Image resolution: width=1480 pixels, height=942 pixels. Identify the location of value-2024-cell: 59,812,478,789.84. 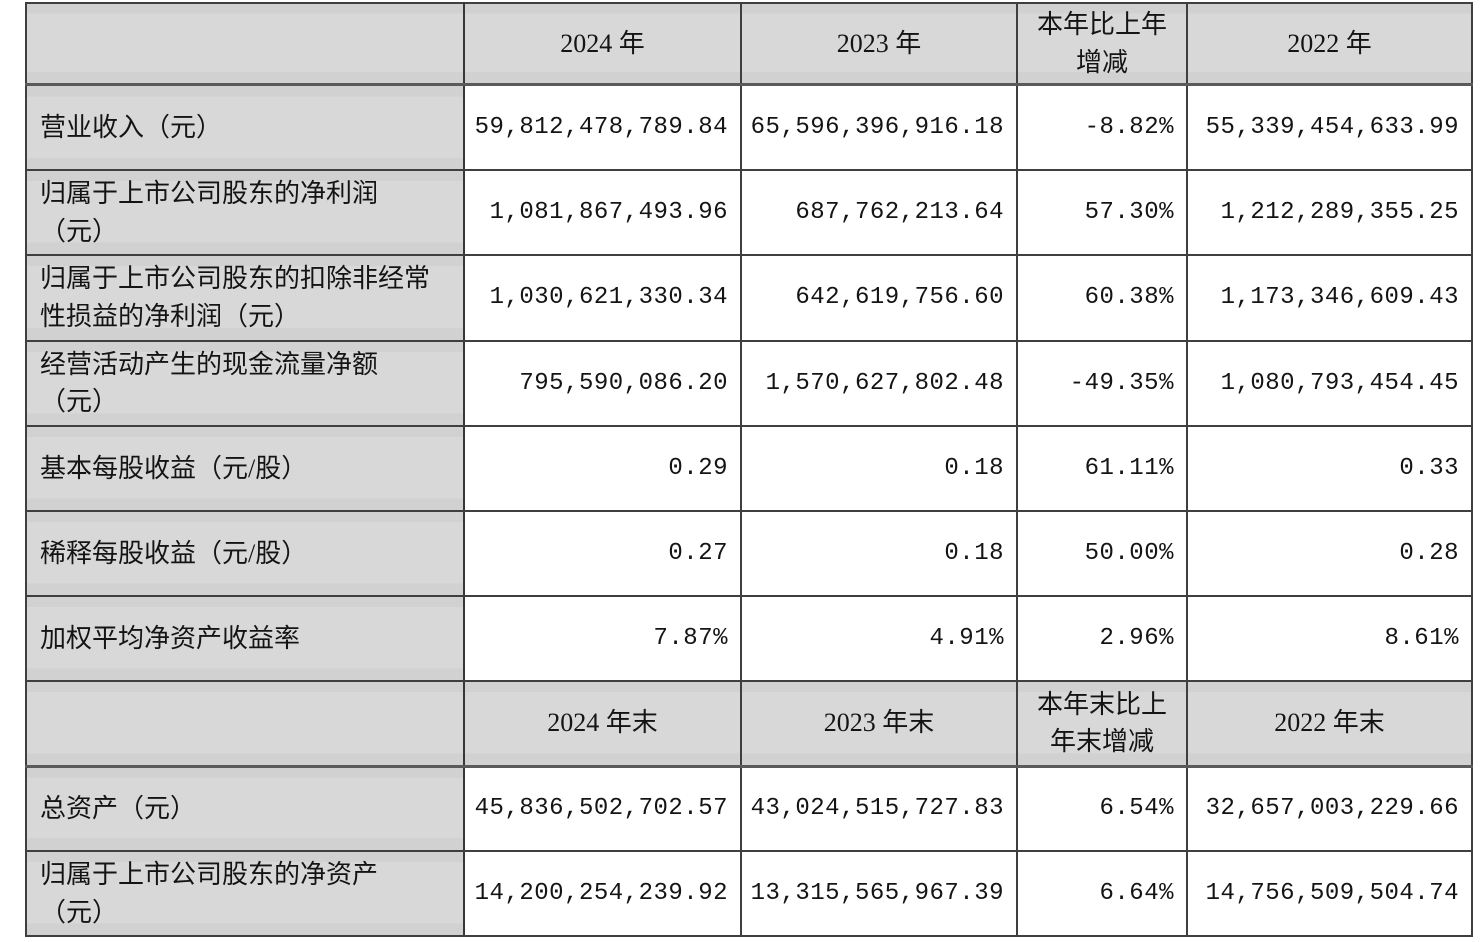
(602, 127).